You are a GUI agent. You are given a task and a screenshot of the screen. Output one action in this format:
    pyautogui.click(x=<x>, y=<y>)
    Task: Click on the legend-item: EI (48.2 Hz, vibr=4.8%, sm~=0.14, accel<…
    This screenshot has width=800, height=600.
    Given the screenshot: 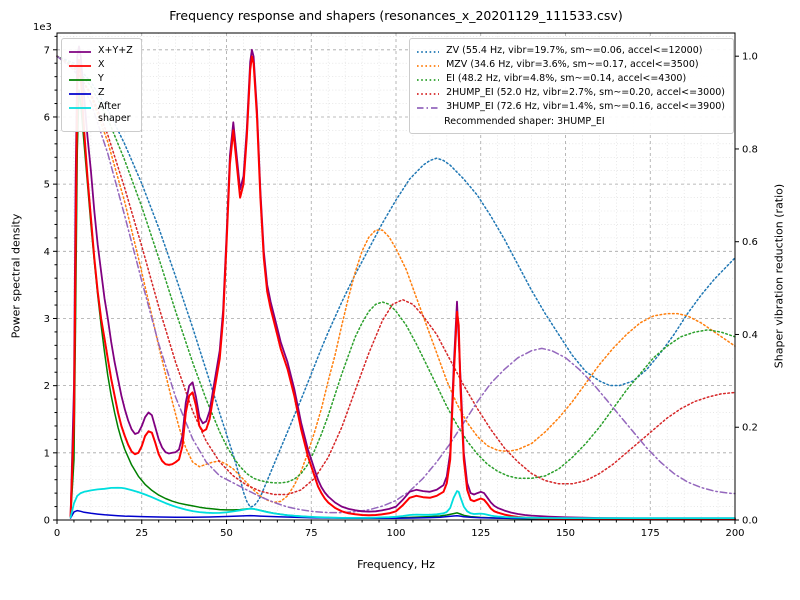 What is the action you would take?
    pyautogui.click(x=570, y=79)
    